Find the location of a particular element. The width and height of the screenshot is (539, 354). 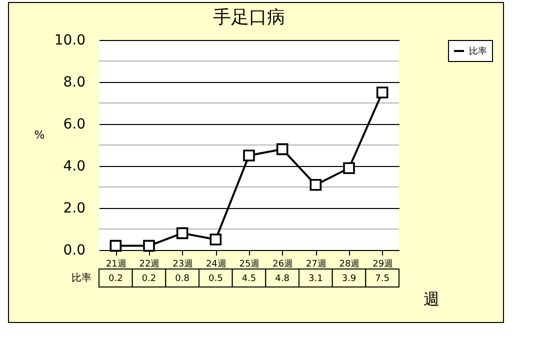

y-axis-title: % is located at coordinates (39, 135).